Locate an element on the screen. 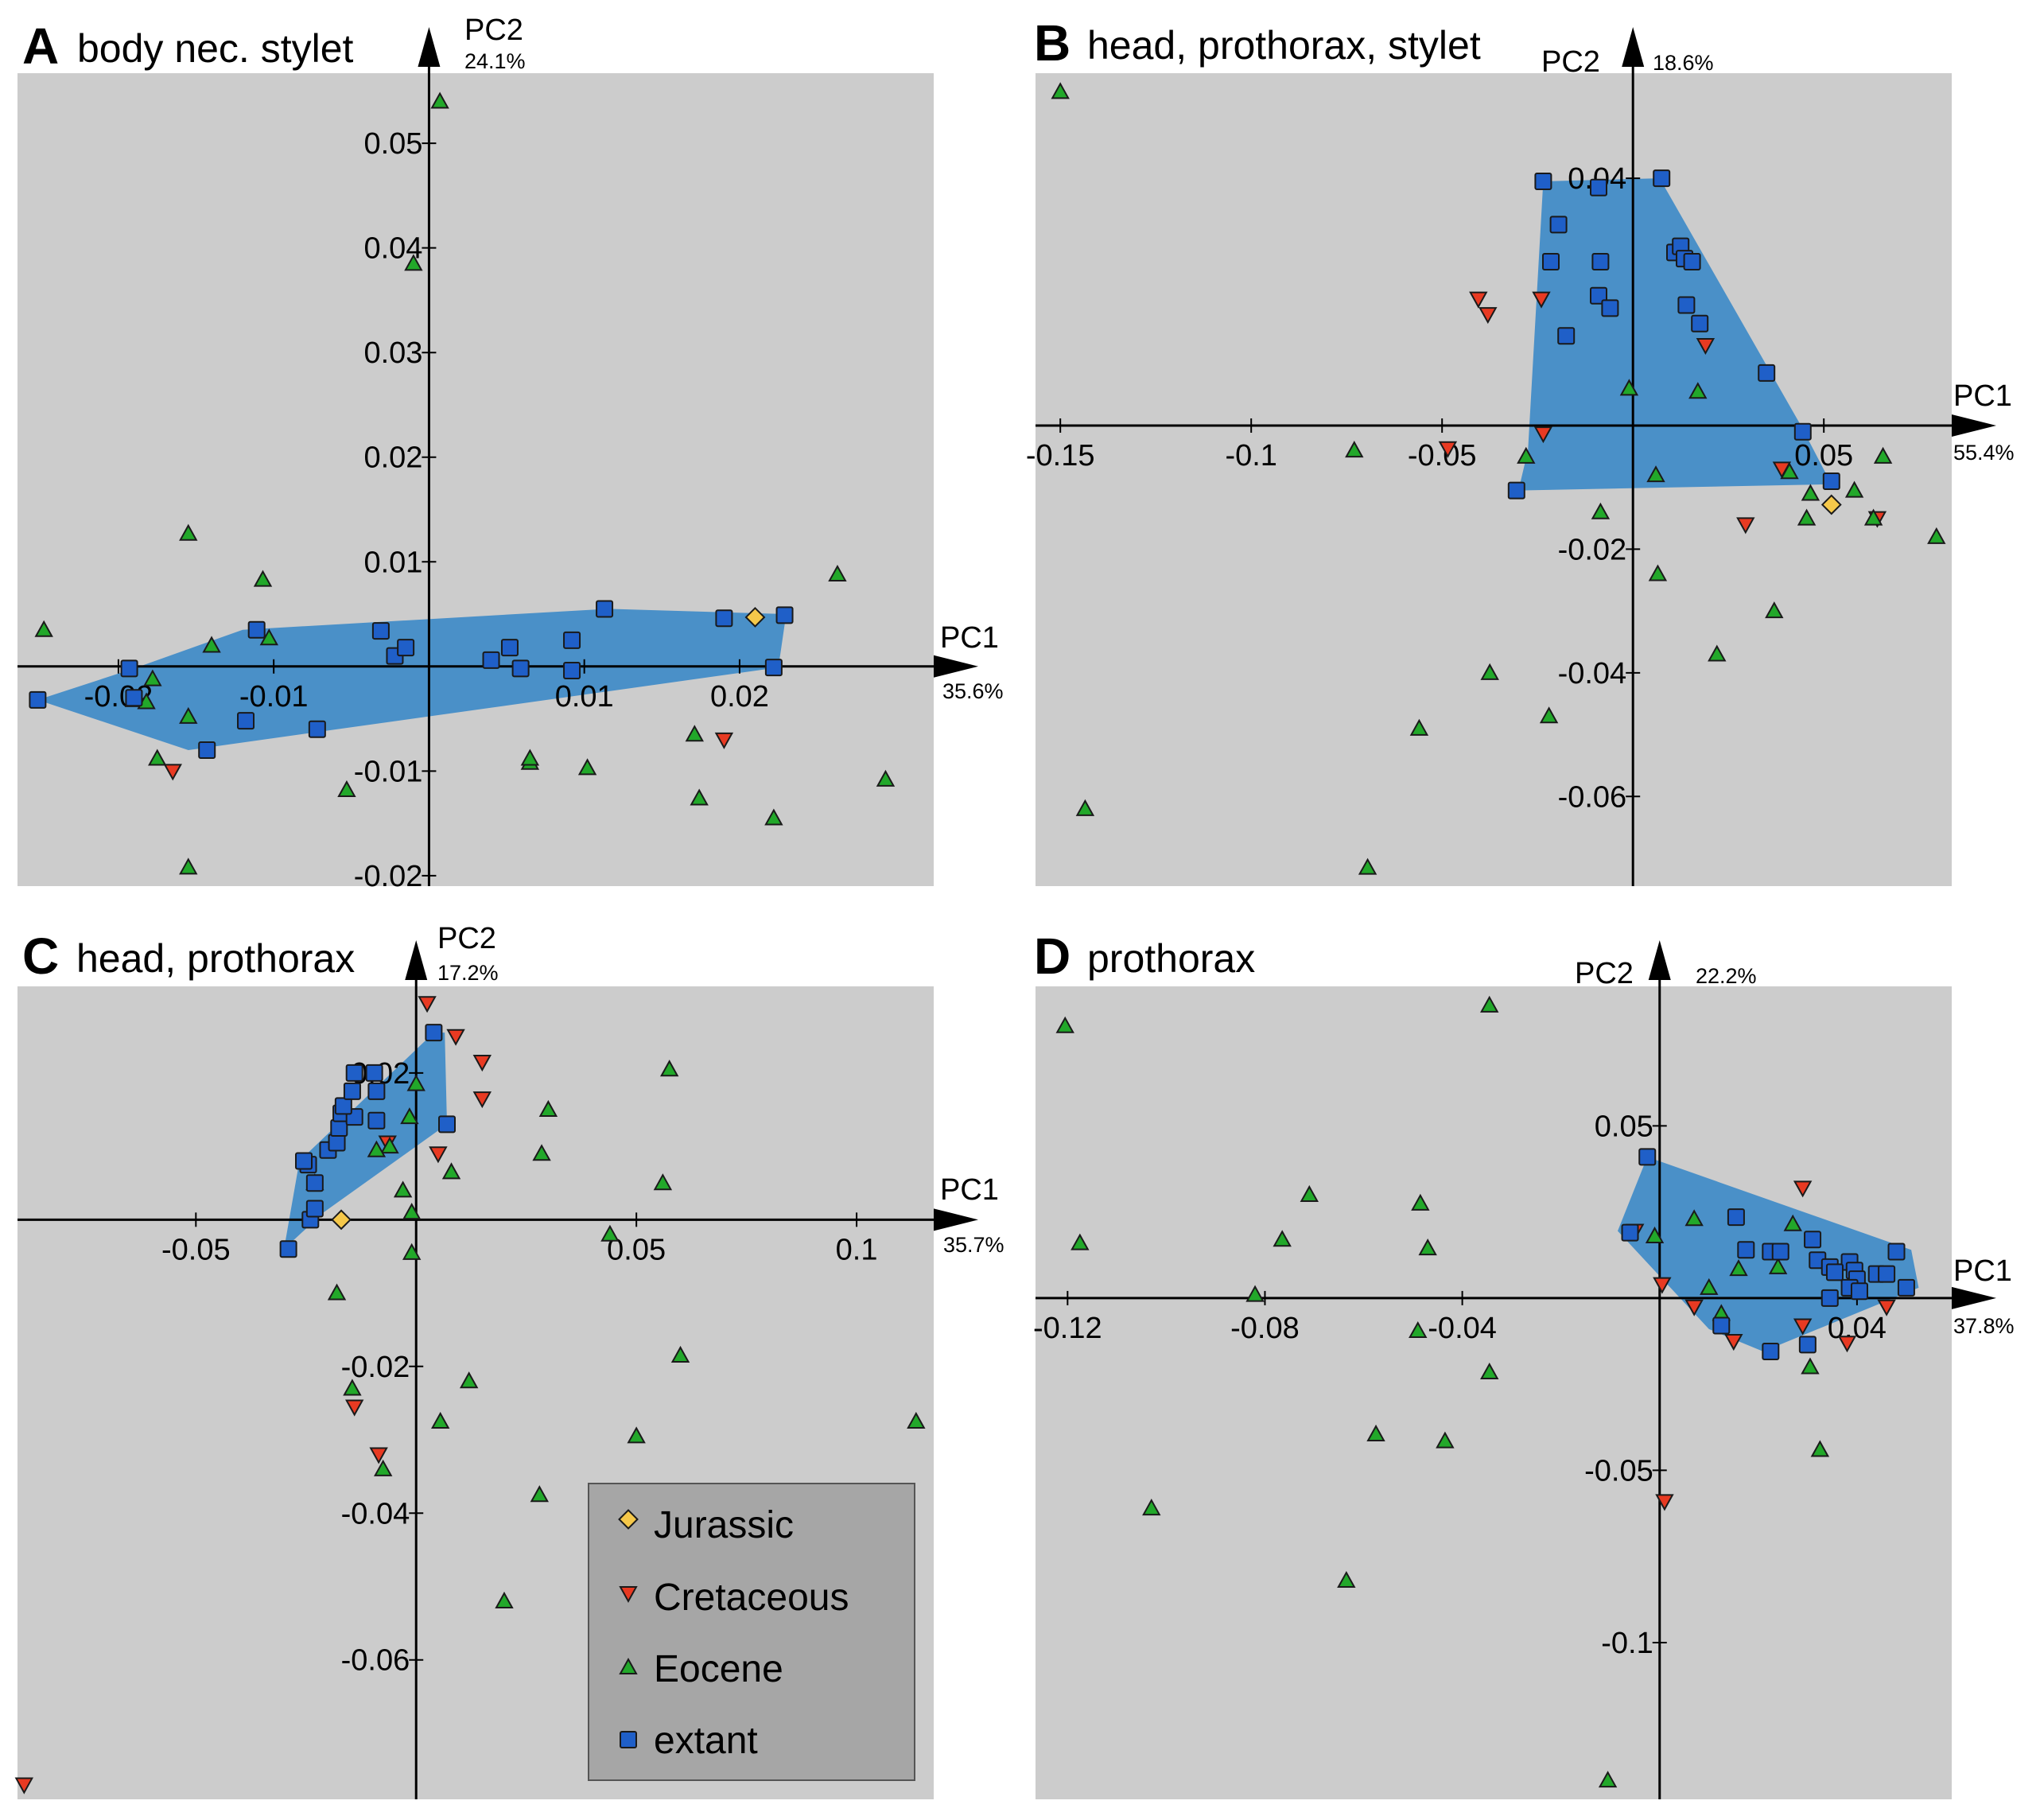 Image resolution: width=2040 pixels, height=1820 pixels. panel-letter: B is located at coordinates (1052, 43).